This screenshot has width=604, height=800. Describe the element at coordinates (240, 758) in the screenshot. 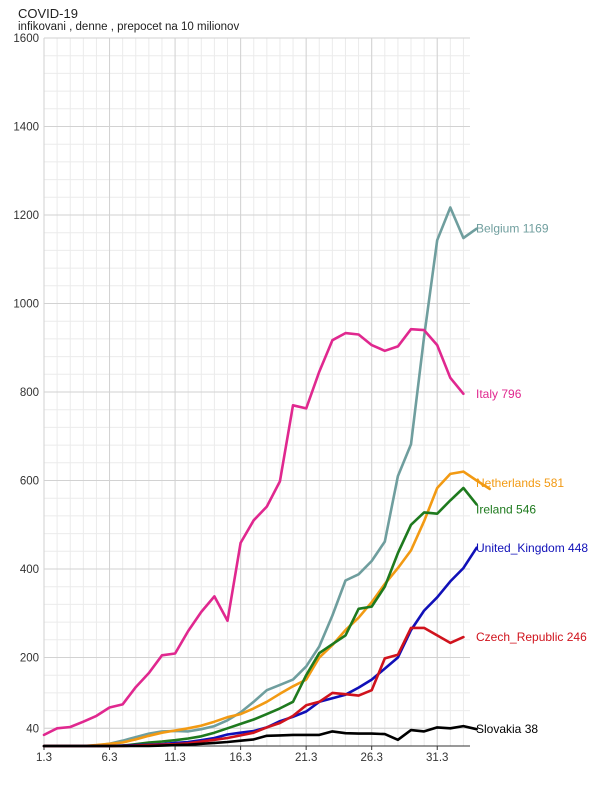

I see `x-tick-label: 16.3` at that location.